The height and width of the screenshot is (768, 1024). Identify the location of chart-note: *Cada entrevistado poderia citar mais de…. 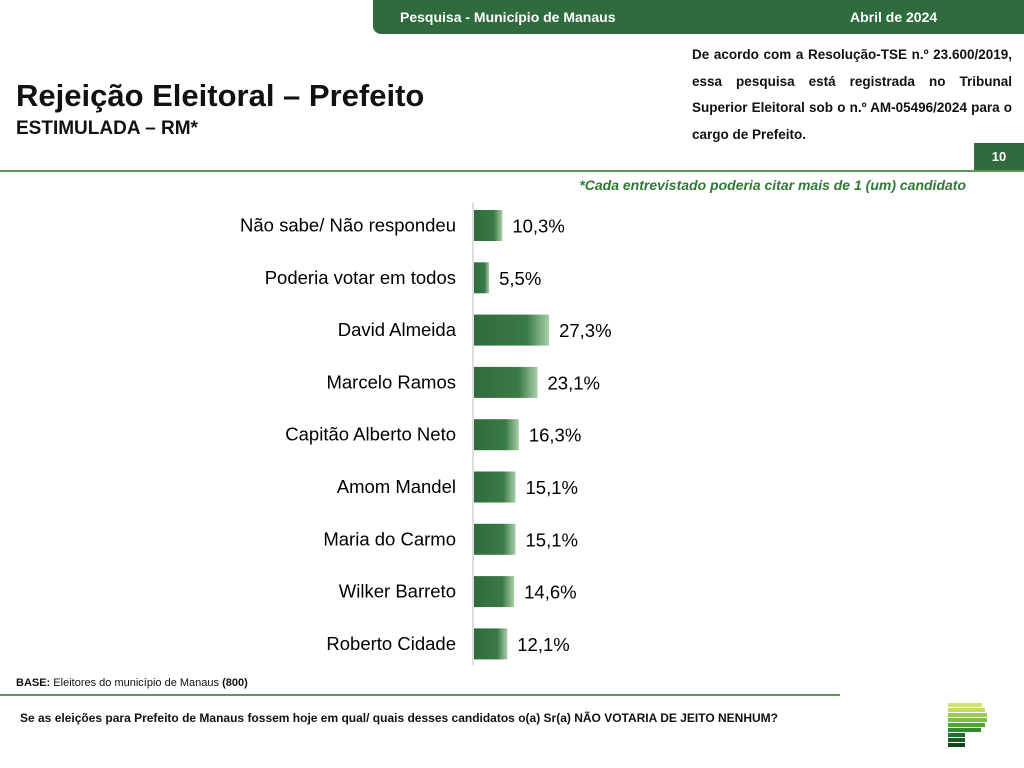
(772, 185).